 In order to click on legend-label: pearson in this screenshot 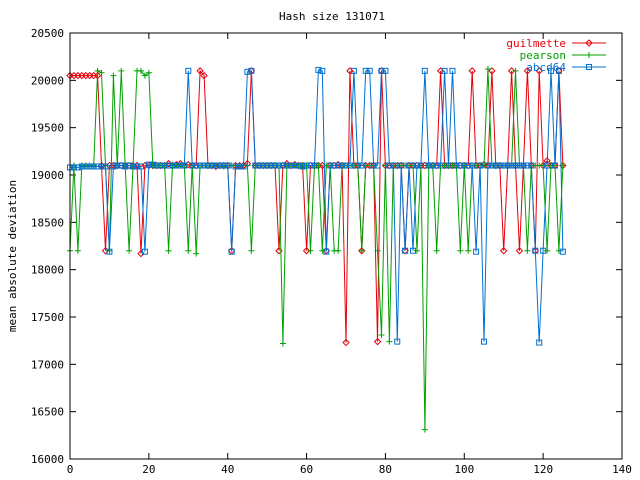, I will do `click(543, 55)`.